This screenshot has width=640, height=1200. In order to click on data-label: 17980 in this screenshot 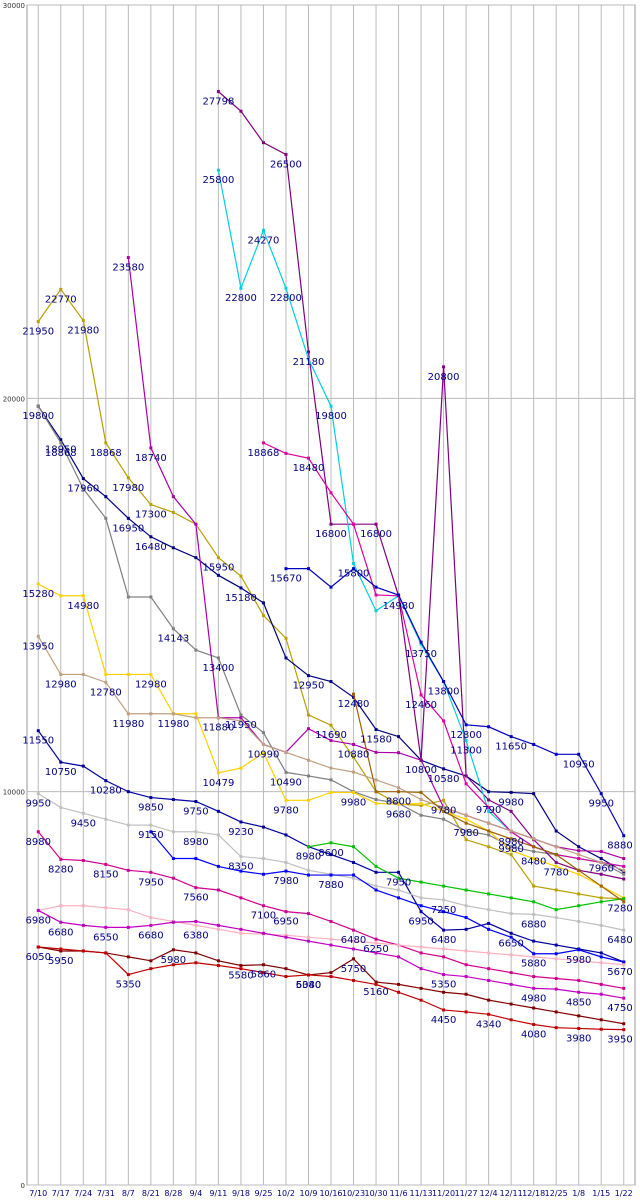, I will do `click(128, 488)`.